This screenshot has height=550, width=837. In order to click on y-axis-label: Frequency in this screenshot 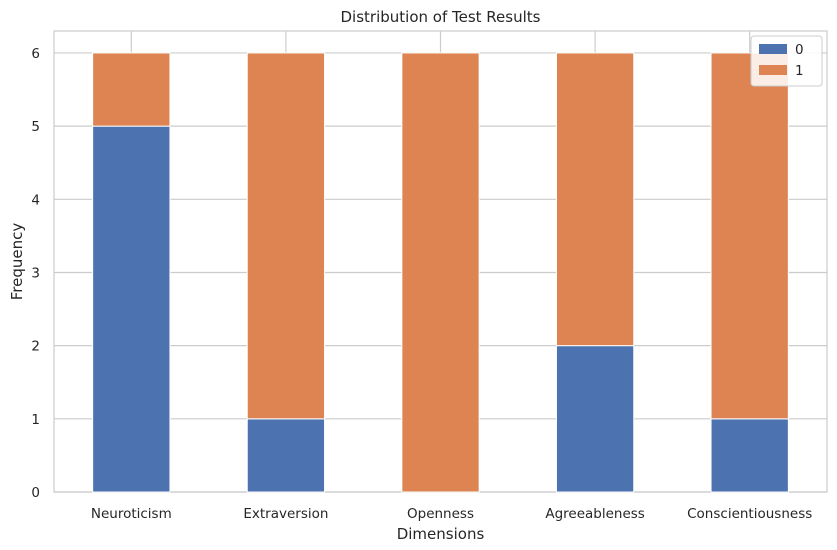, I will do `click(17, 262)`.